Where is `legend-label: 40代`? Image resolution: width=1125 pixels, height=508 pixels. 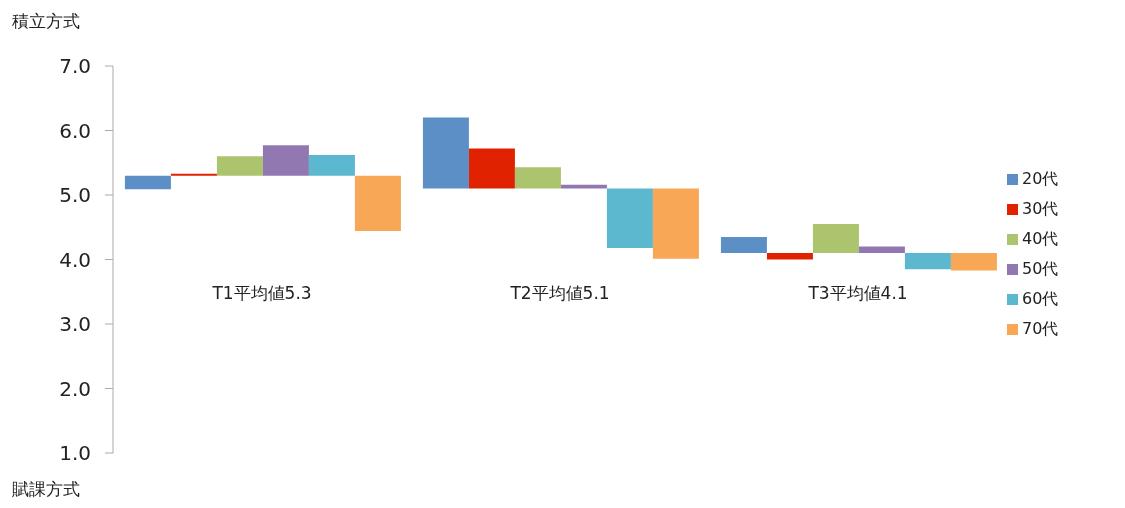 legend-label: 40代 is located at coordinates (1040, 238).